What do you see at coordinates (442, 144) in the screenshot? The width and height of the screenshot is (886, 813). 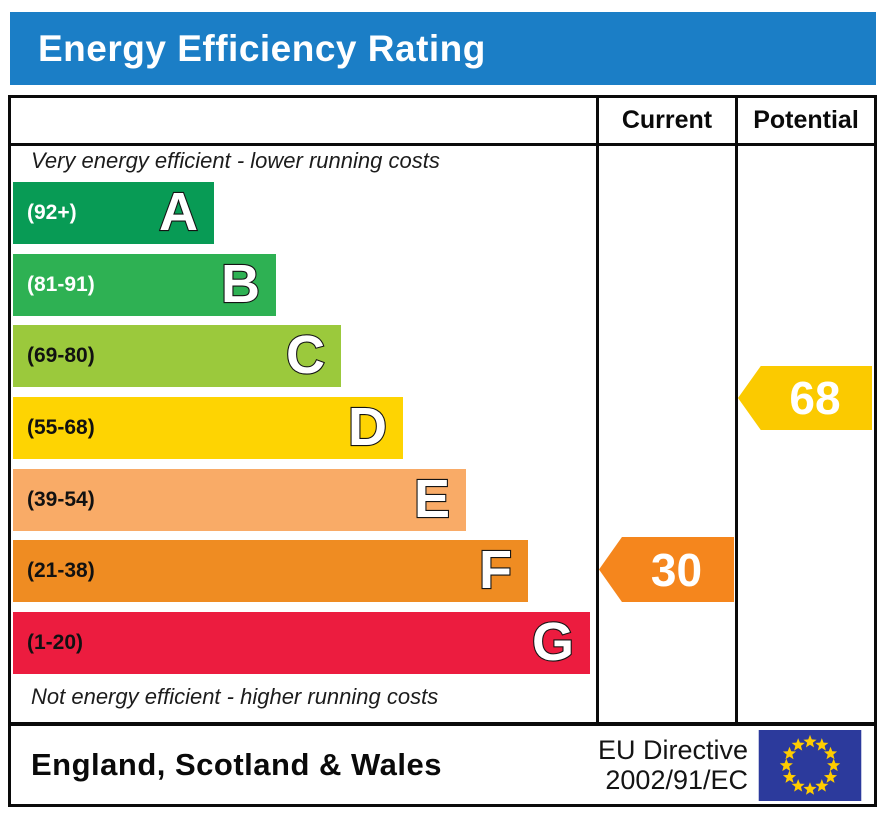 I see `header-divider` at bounding box center [442, 144].